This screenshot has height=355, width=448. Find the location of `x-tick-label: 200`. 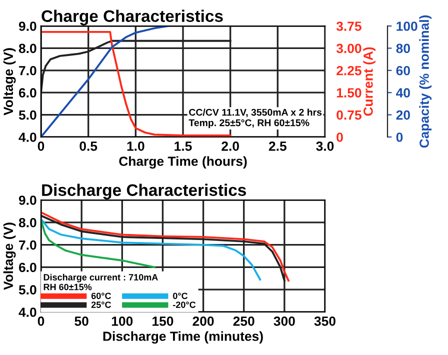

x-tick-label: 200 is located at coordinates (203, 321).